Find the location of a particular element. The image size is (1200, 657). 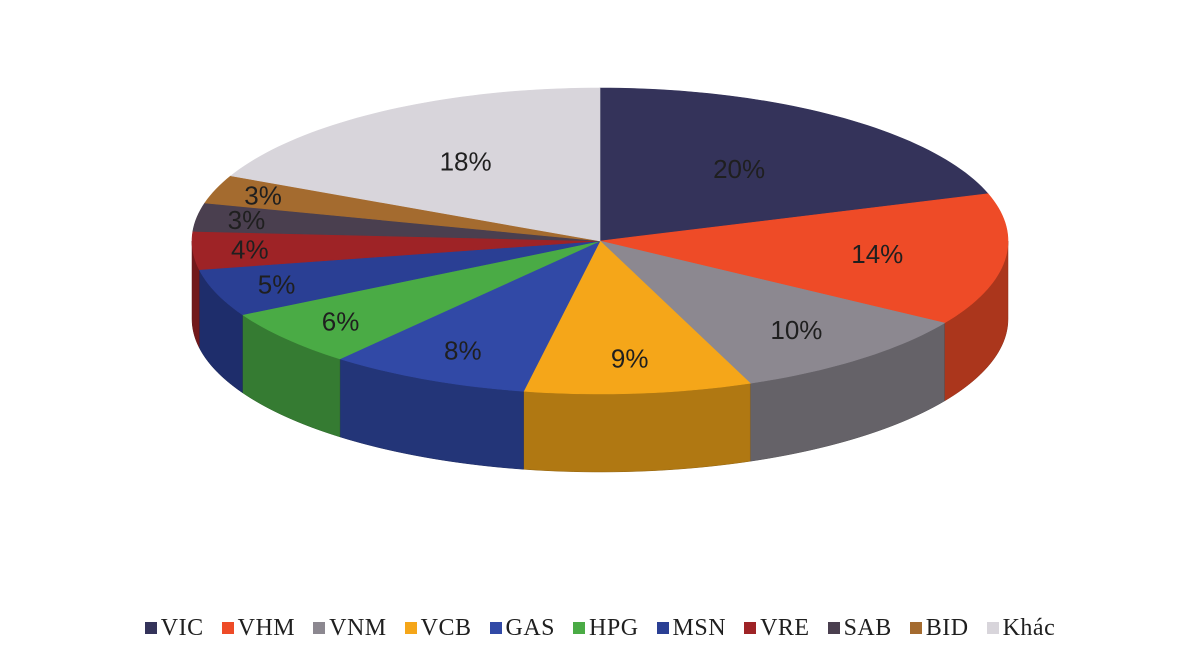

data-label-gas: 8% is located at coordinates (463, 350).